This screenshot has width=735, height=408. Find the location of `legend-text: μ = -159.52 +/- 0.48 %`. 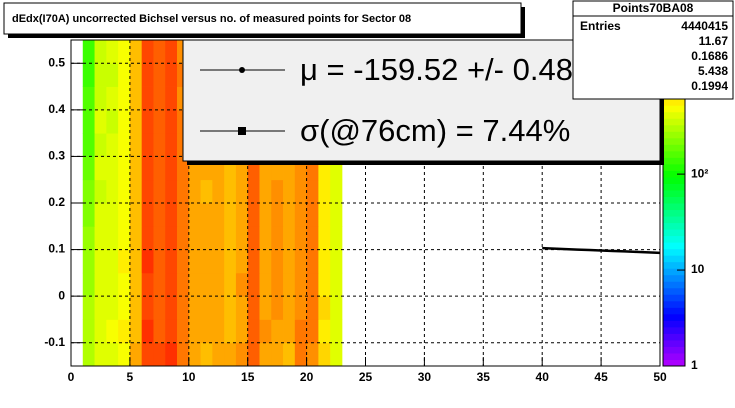

legend-text: μ = -159.52 +/- 0.48 % is located at coordinates (454, 69).